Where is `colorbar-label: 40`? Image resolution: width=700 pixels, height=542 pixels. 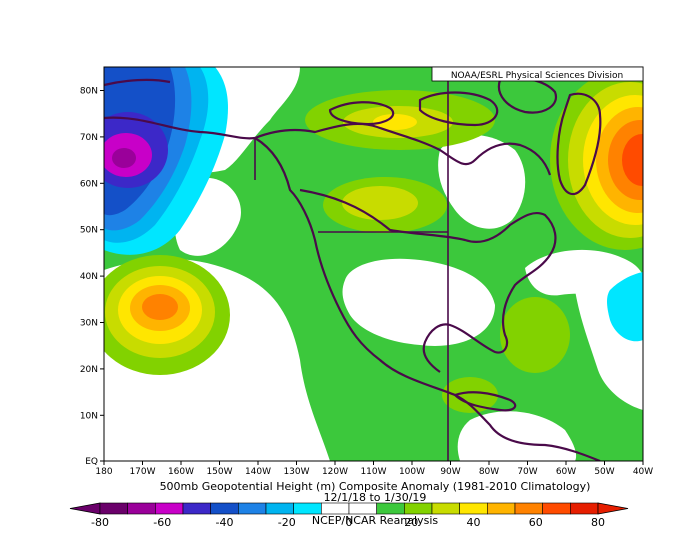
colorbar-label: 40 is located at coordinates (474, 522).